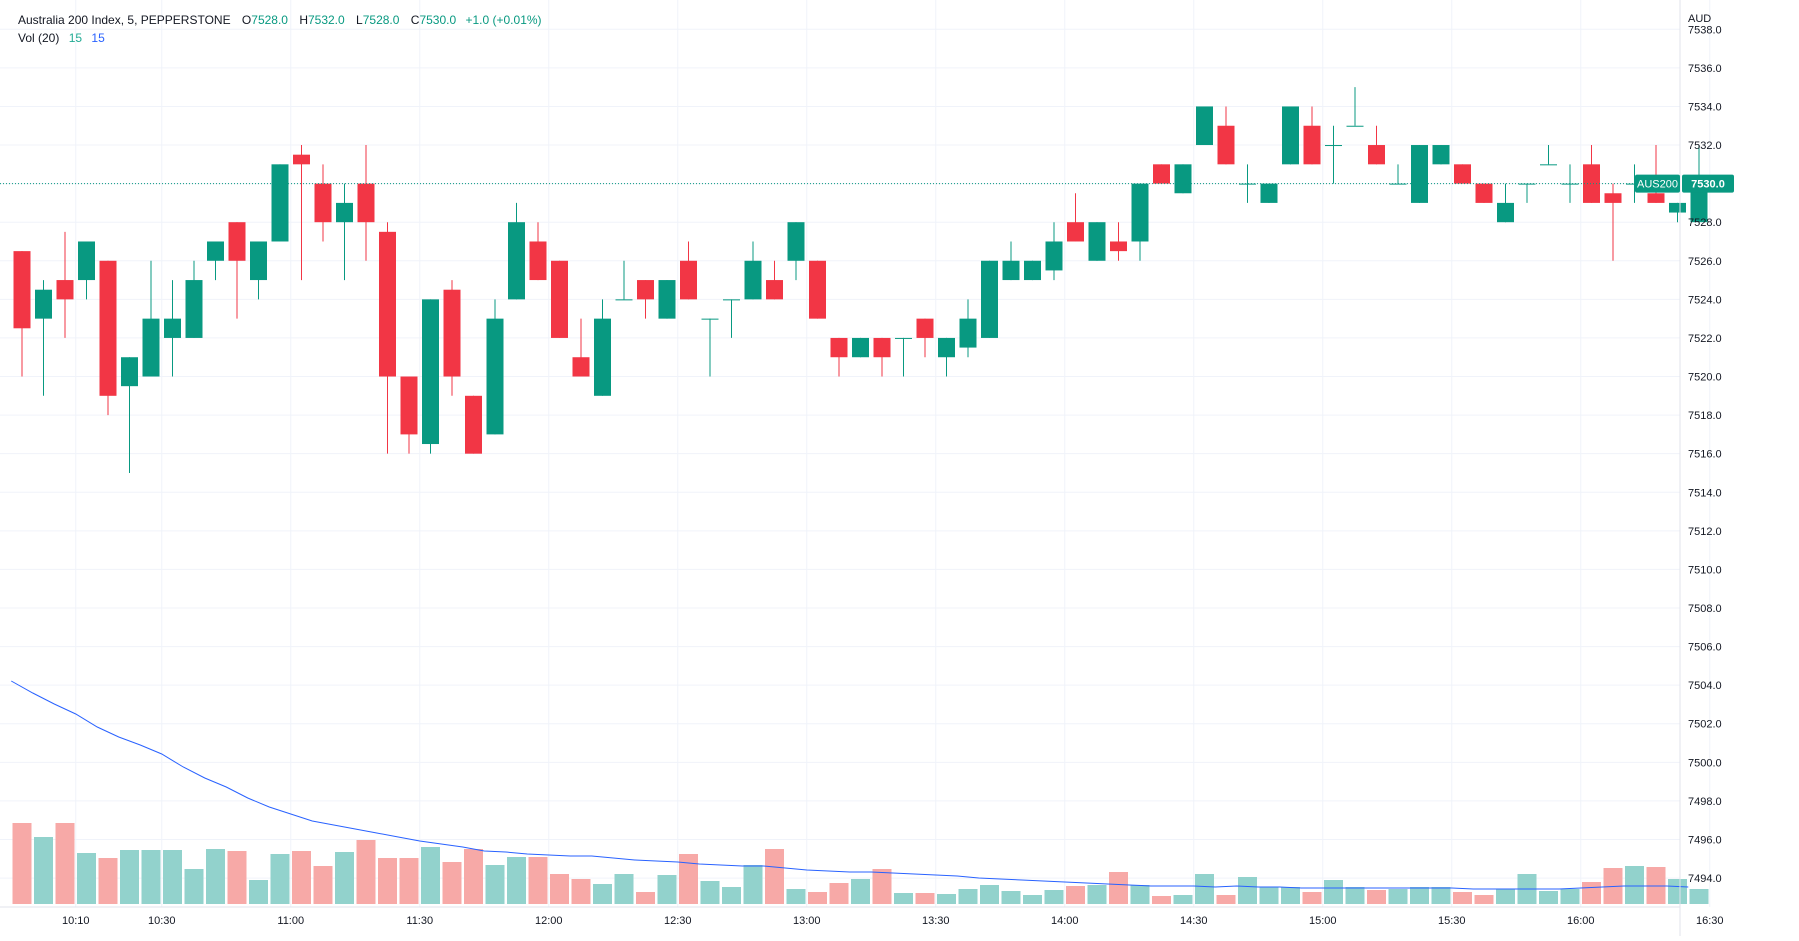 The height and width of the screenshot is (941, 1799). I want to click on legend-volume-value: 15, so click(75, 38).